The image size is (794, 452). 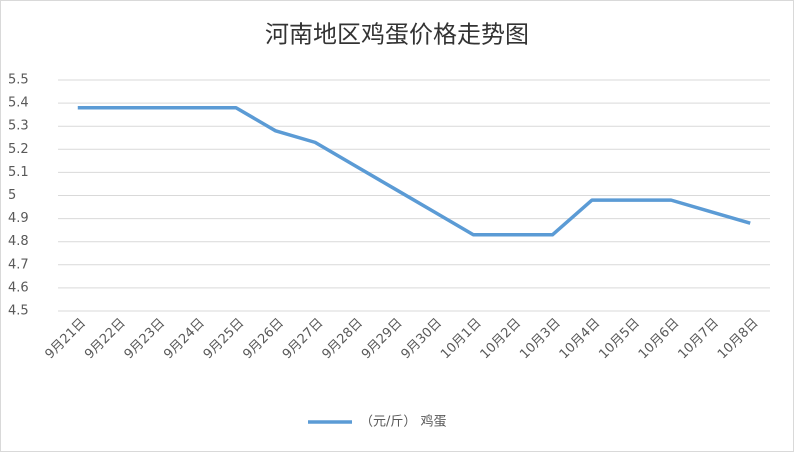 I want to click on y-tick-label: 5.2, so click(x=18, y=149).